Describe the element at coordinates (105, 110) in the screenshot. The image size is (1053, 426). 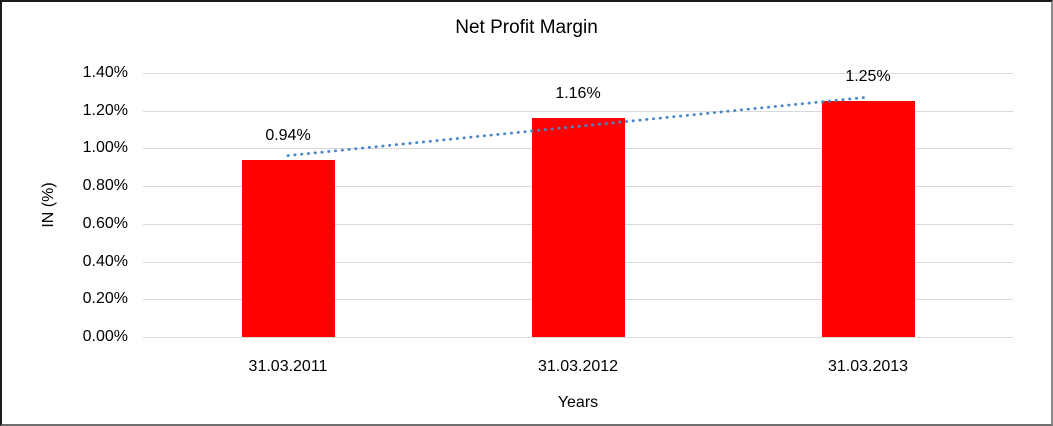
I see `y-tick-label: 1.20%` at that location.